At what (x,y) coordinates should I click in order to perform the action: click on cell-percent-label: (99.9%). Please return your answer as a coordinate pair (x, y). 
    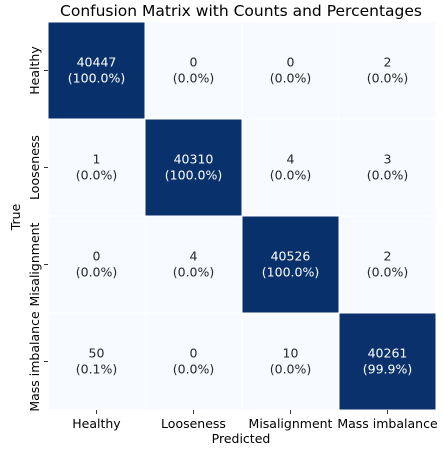
    Looking at the image, I should click on (387, 369).